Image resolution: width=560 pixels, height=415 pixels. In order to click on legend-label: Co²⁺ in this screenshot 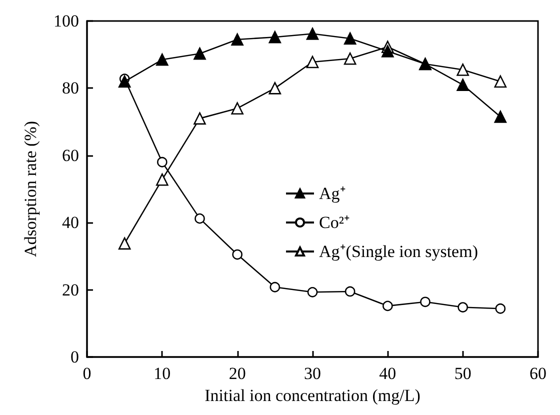, I will do `click(334, 222)`.